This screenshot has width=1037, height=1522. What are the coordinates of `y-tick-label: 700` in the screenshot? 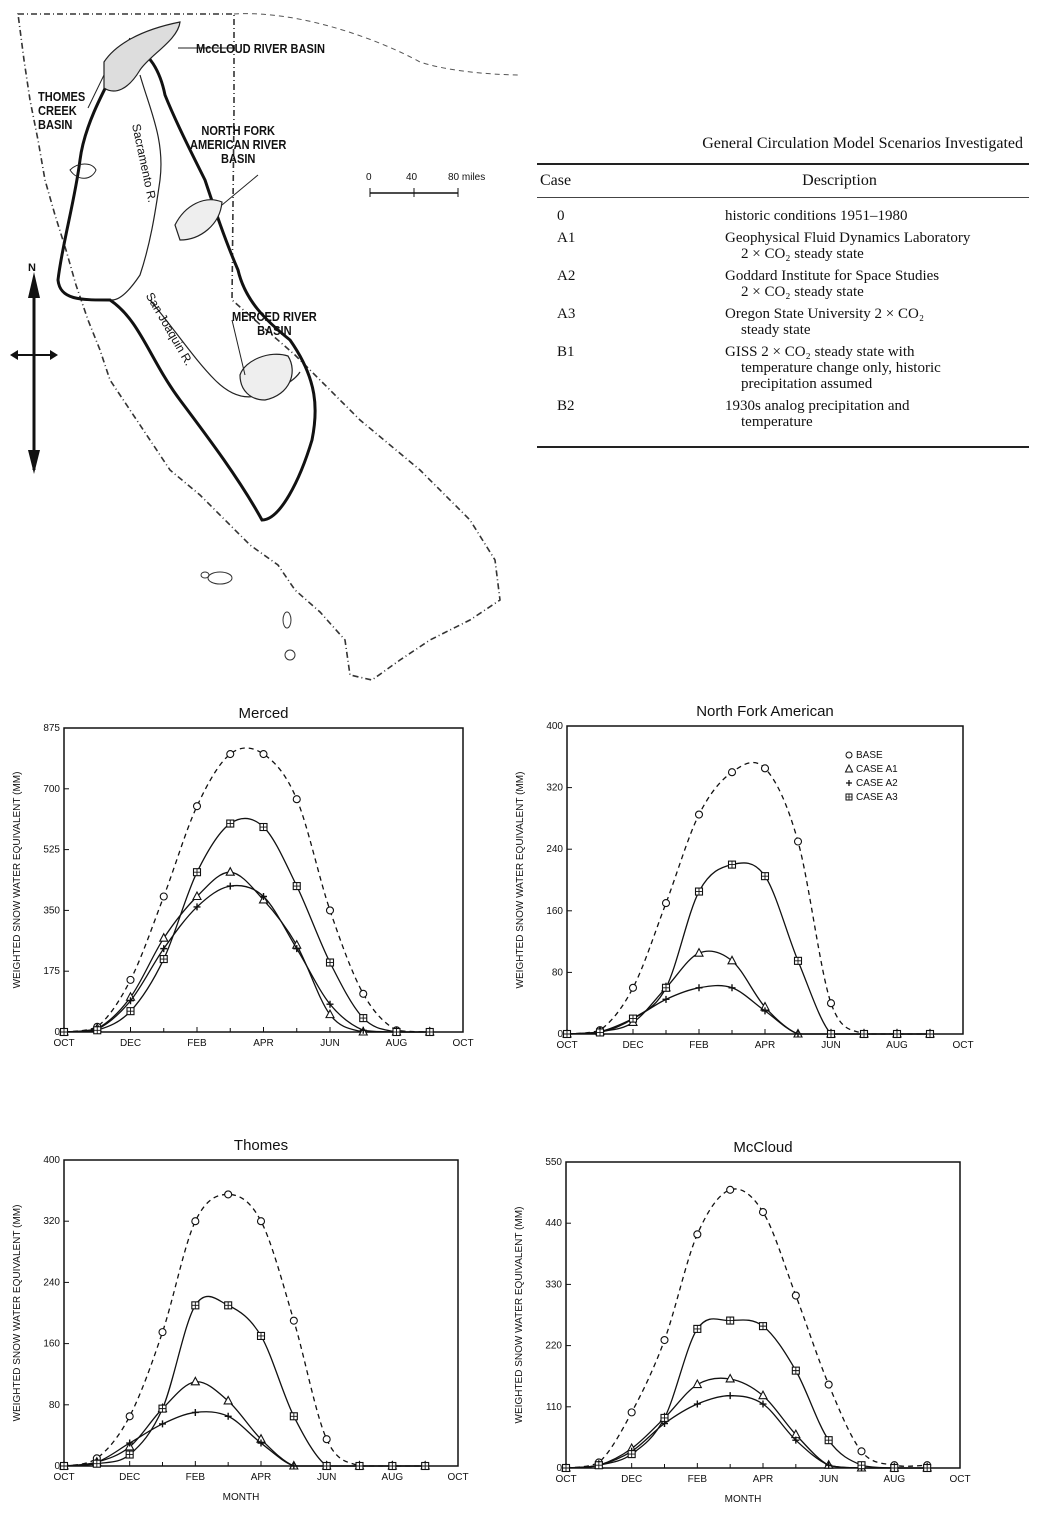 It's located at (51, 789).